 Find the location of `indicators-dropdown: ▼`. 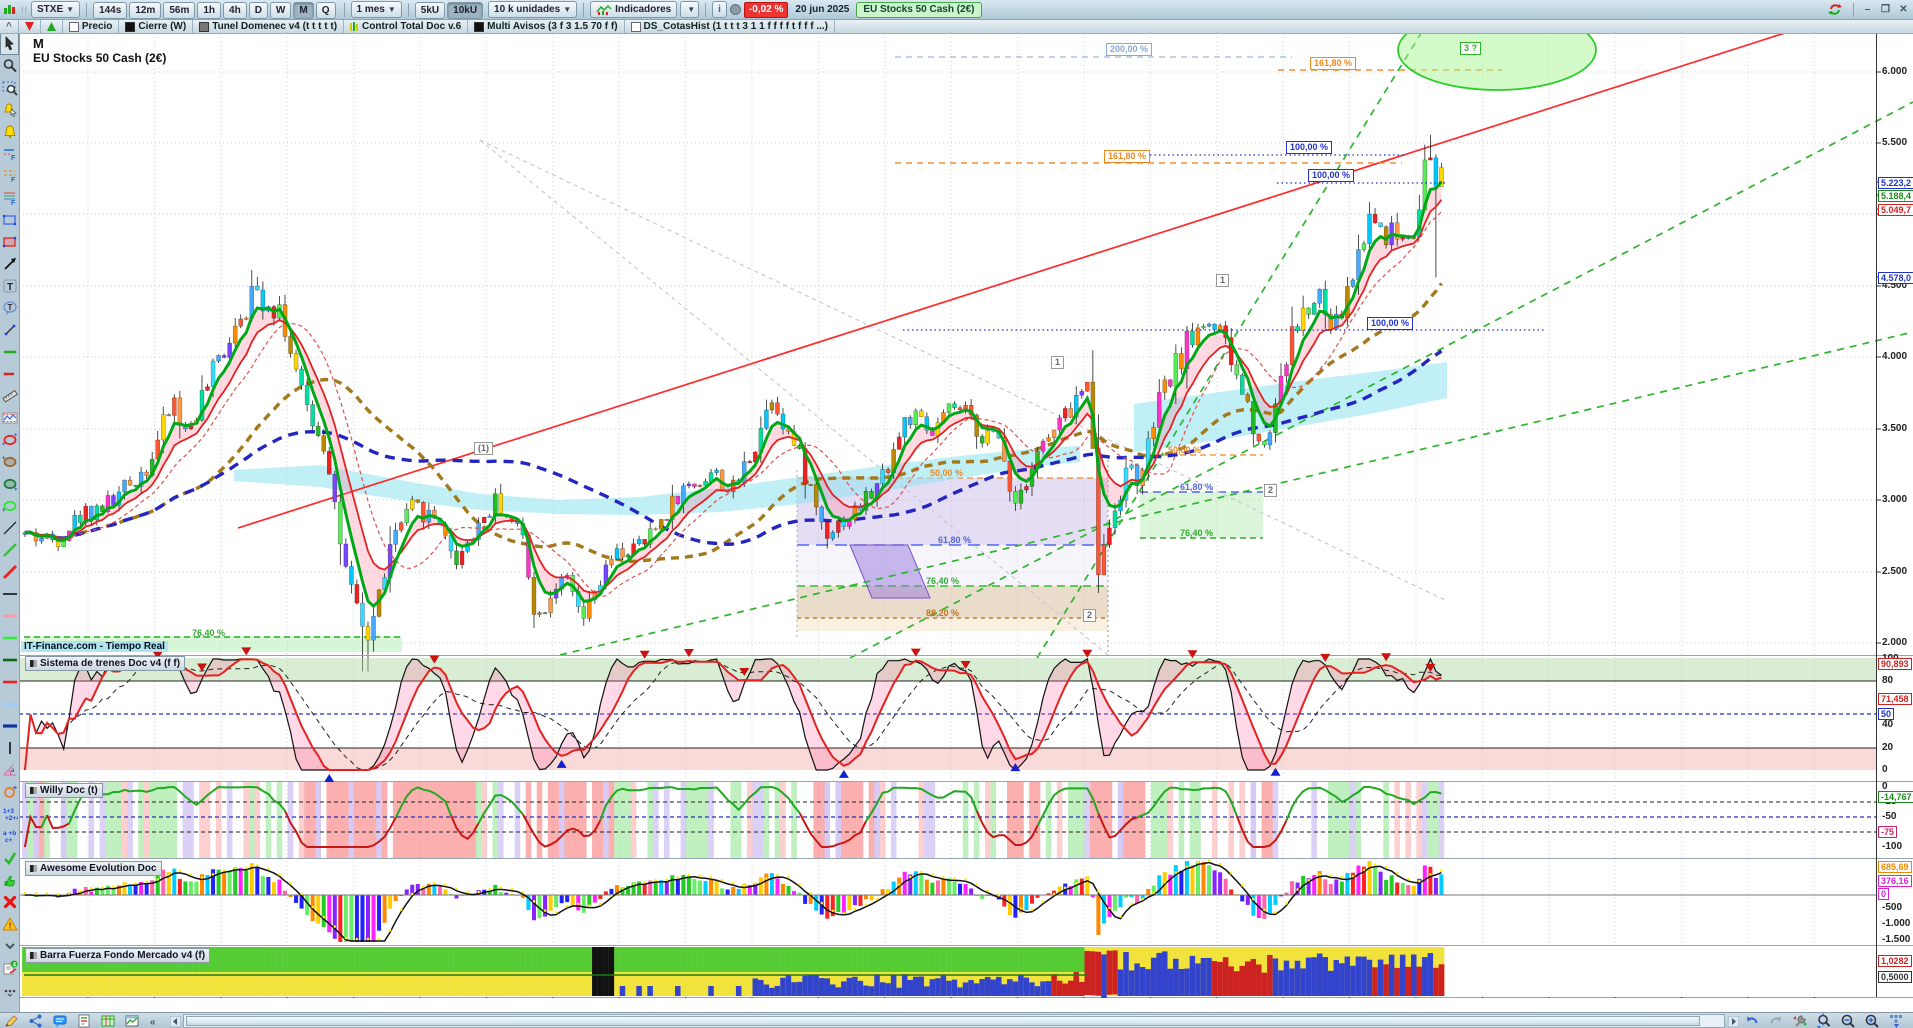

indicators-dropdown: ▼ is located at coordinates (690, 9).